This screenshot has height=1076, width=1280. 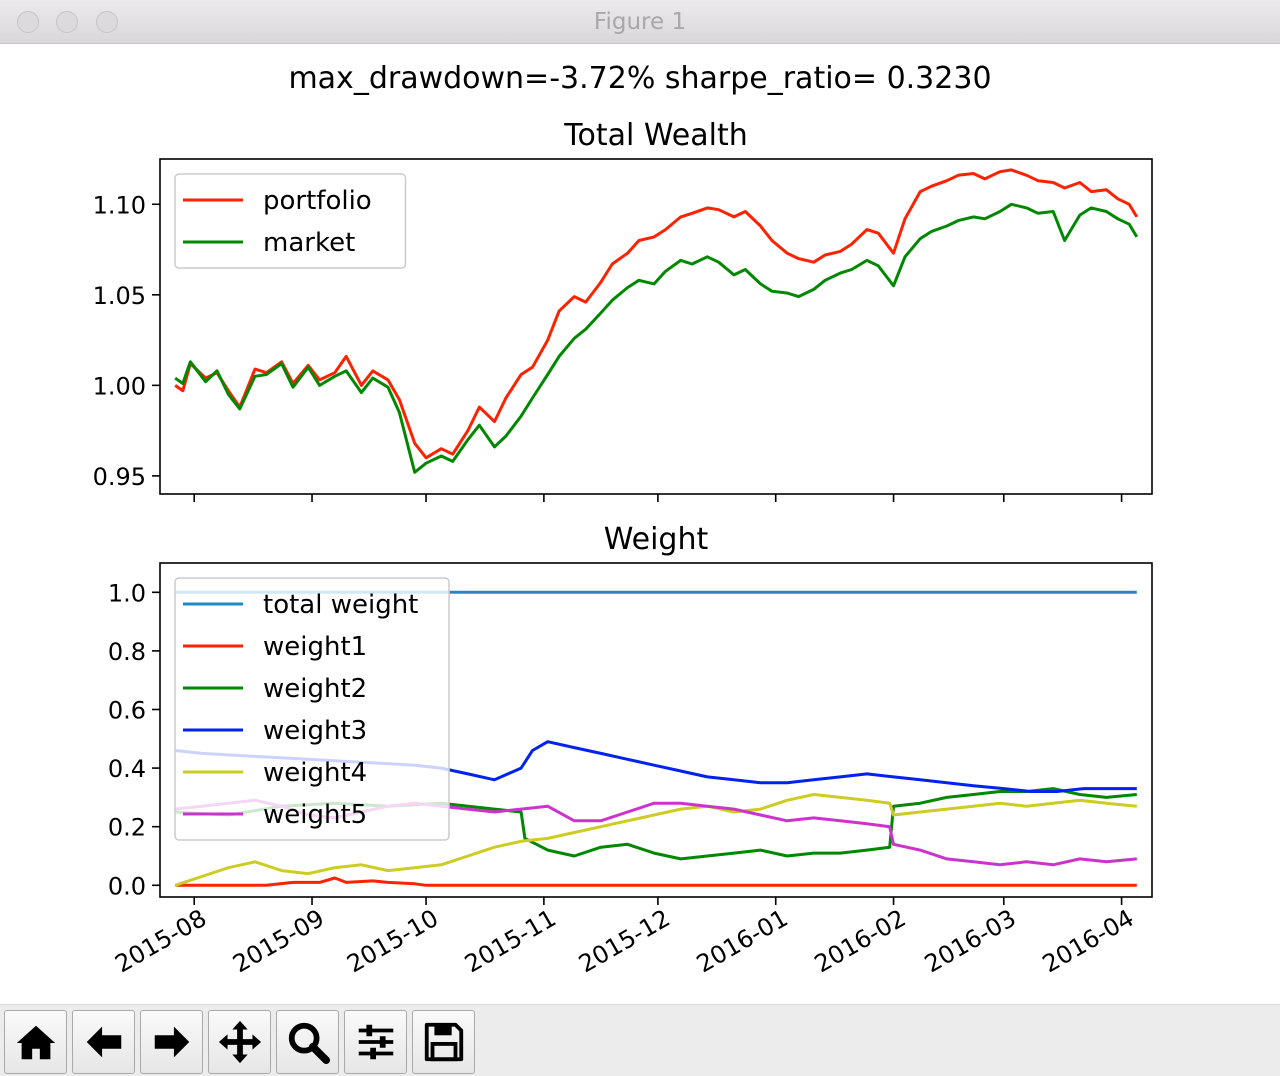 I want to click on y-tick-label: 0.8, so click(x=127, y=652).